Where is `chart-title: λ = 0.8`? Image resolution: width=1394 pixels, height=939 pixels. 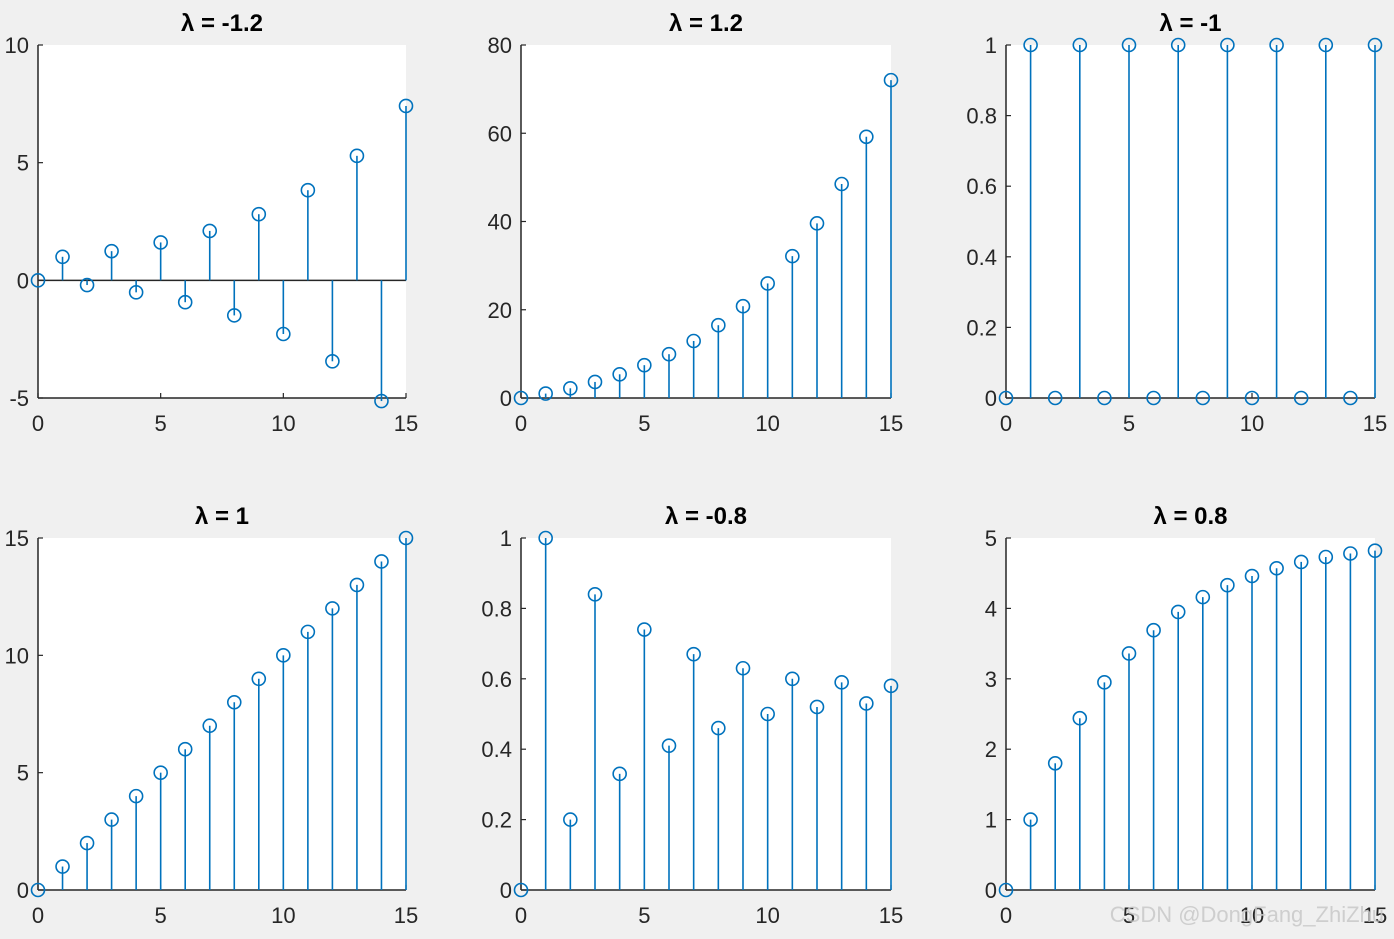
chart-title: λ = 0.8 is located at coordinates (1190, 516).